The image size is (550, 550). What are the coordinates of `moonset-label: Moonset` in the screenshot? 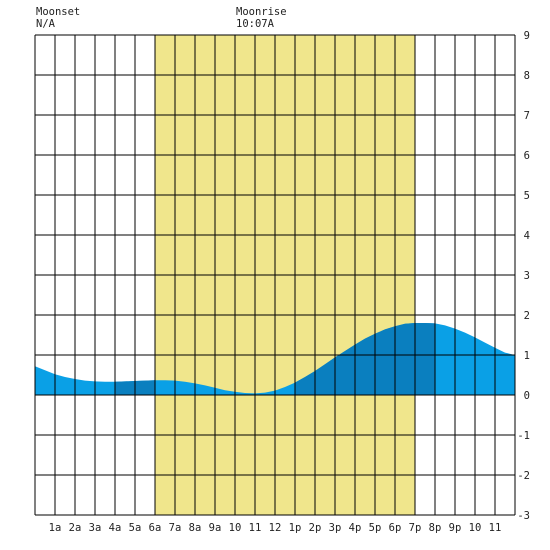 It's located at (58, 12).